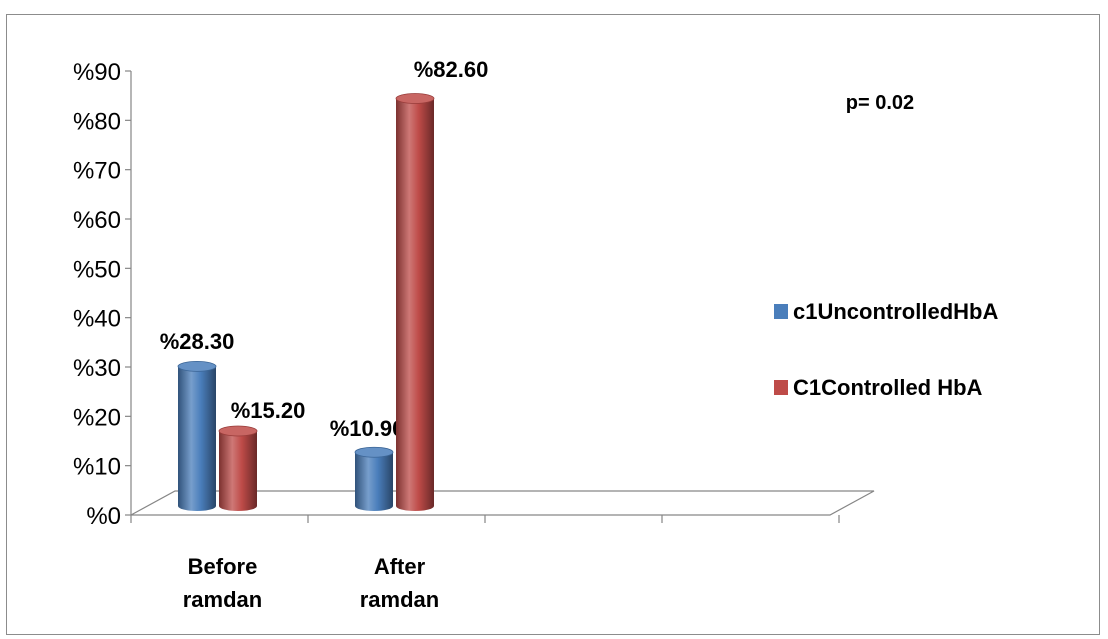 This screenshot has height=639, width=1108. I want to click on y-tick-label: %60, so click(97, 220).